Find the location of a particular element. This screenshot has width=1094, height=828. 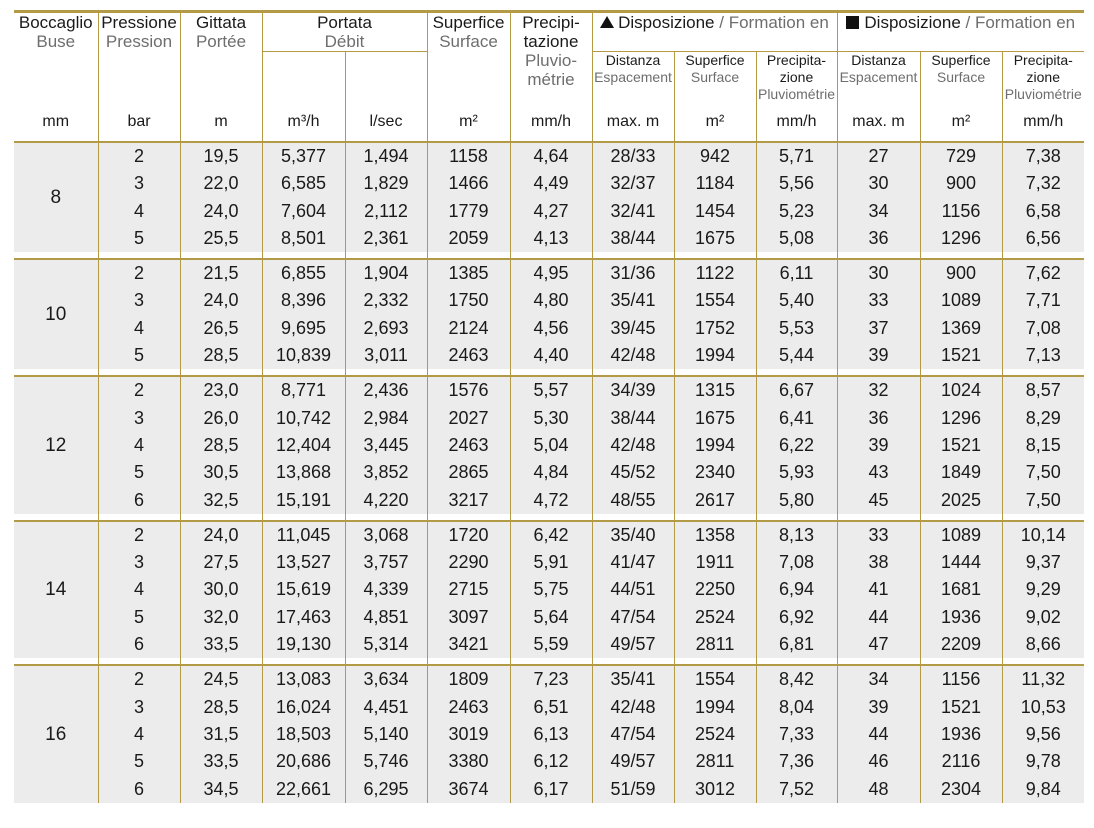

header-flow: Portata Débit is located at coordinates (344, 31).